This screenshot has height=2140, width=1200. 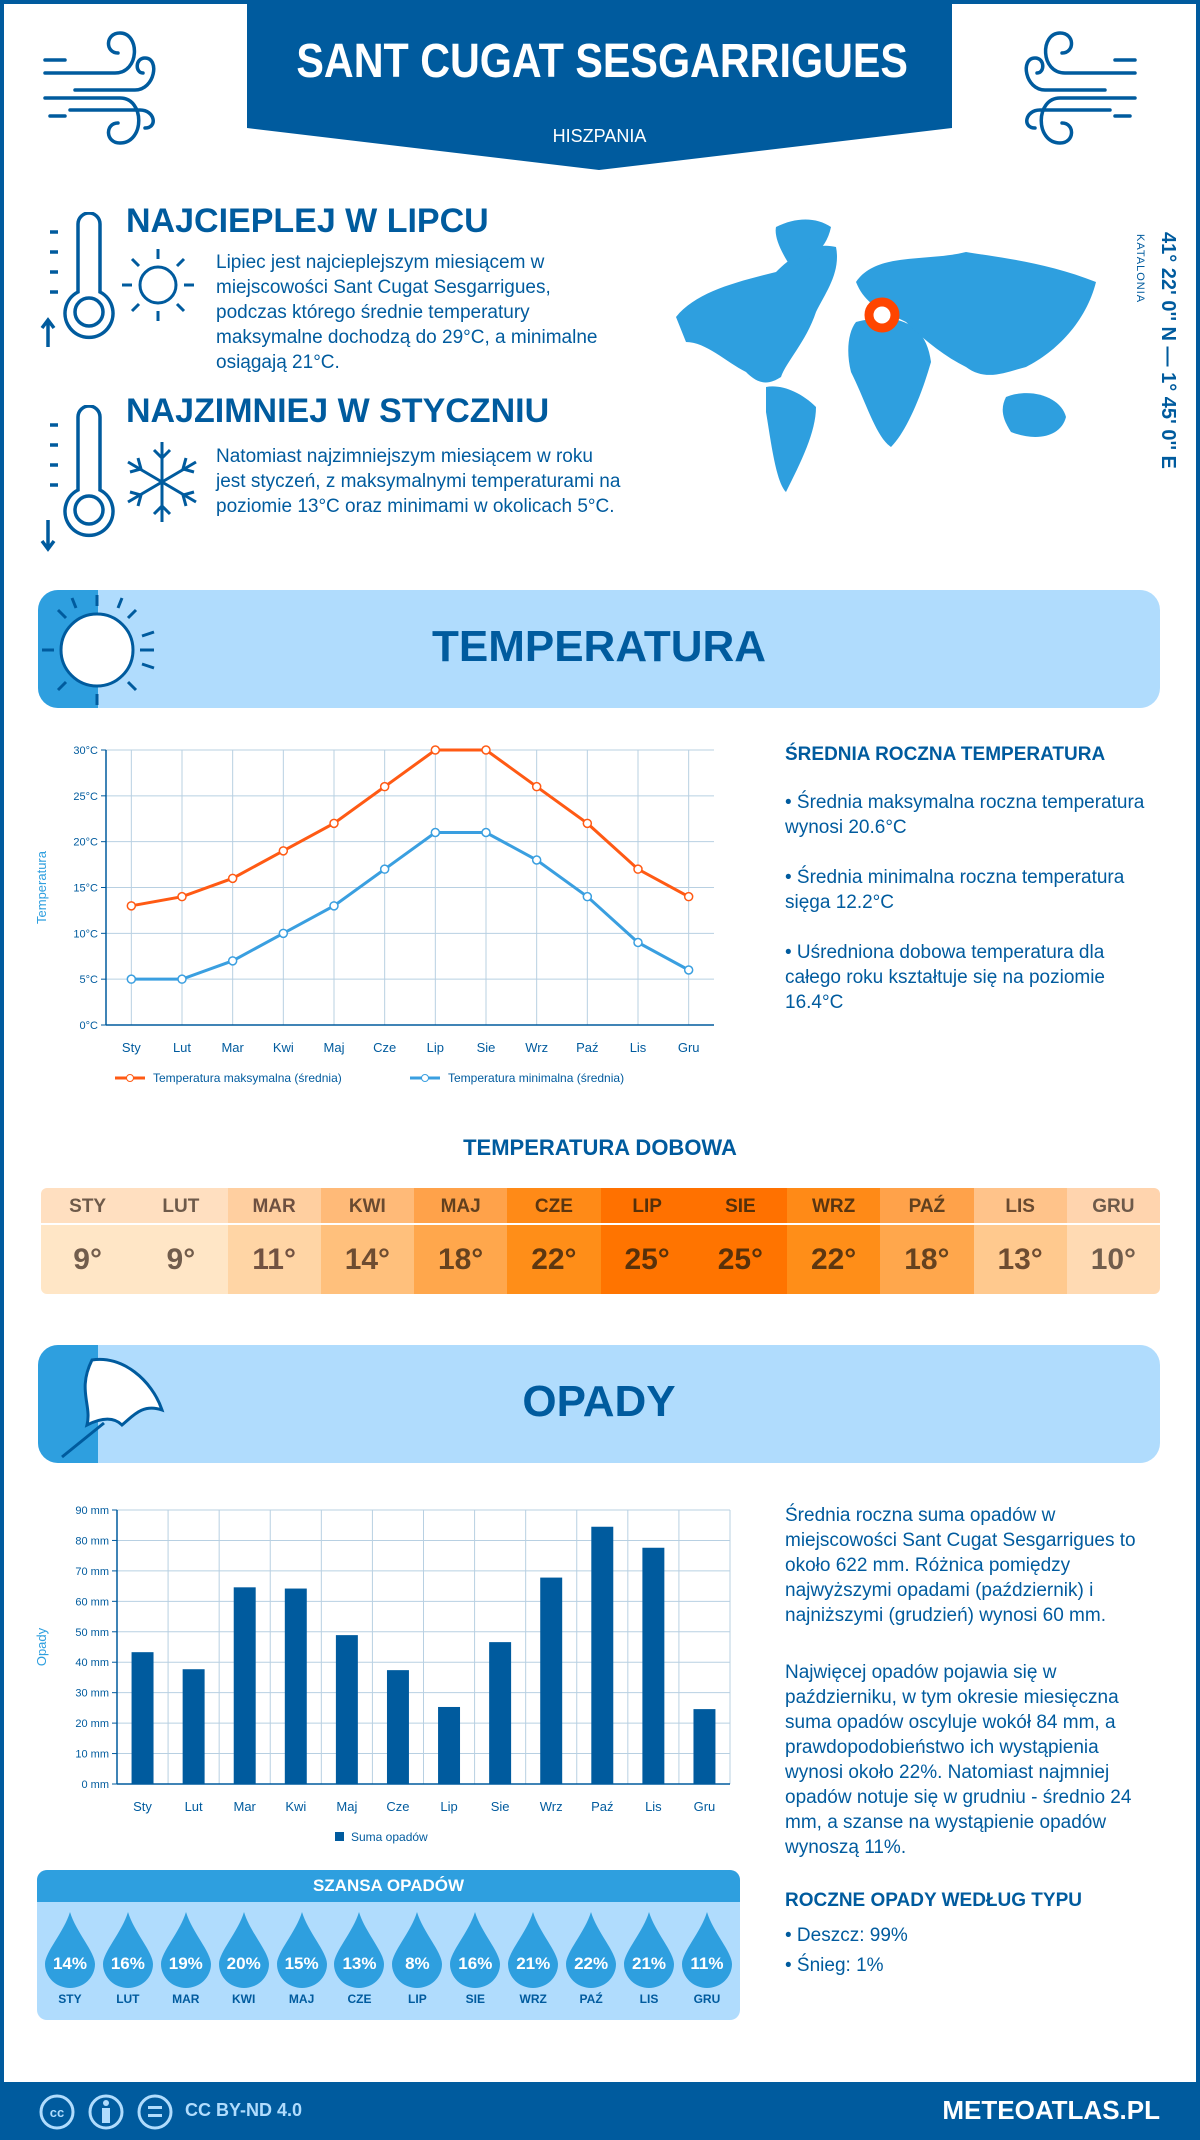 What do you see at coordinates (89, 980) in the screenshot?
I see `y-tick-label: 5°C` at bounding box center [89, 980].